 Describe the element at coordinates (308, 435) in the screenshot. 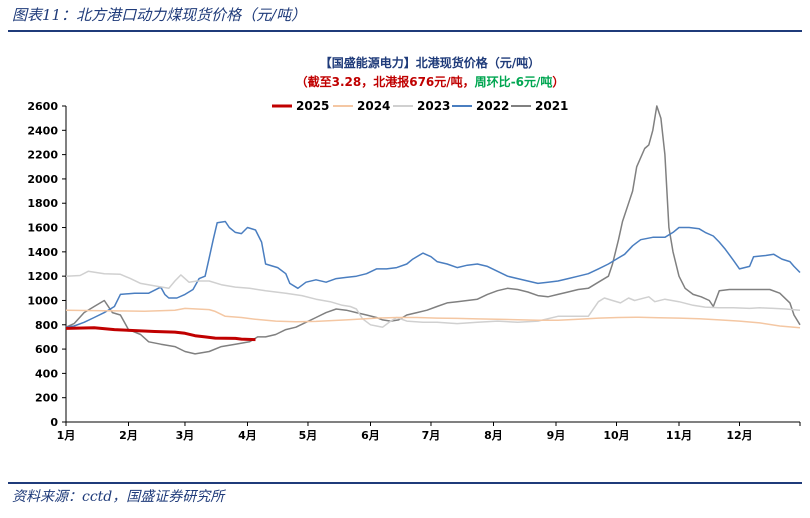

I see `x-tick-label: 5月` at that location.